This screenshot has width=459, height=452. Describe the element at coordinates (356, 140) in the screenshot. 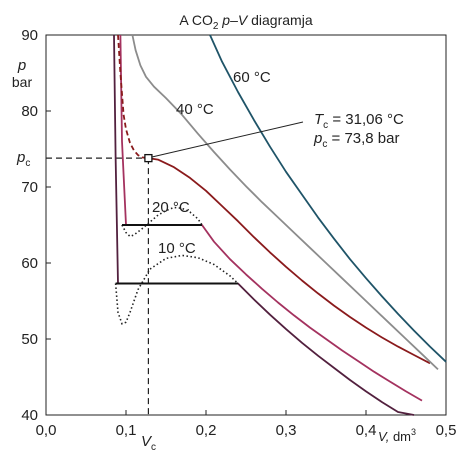

I see `pc-annotation: pc = 73,8 bar` at that location.